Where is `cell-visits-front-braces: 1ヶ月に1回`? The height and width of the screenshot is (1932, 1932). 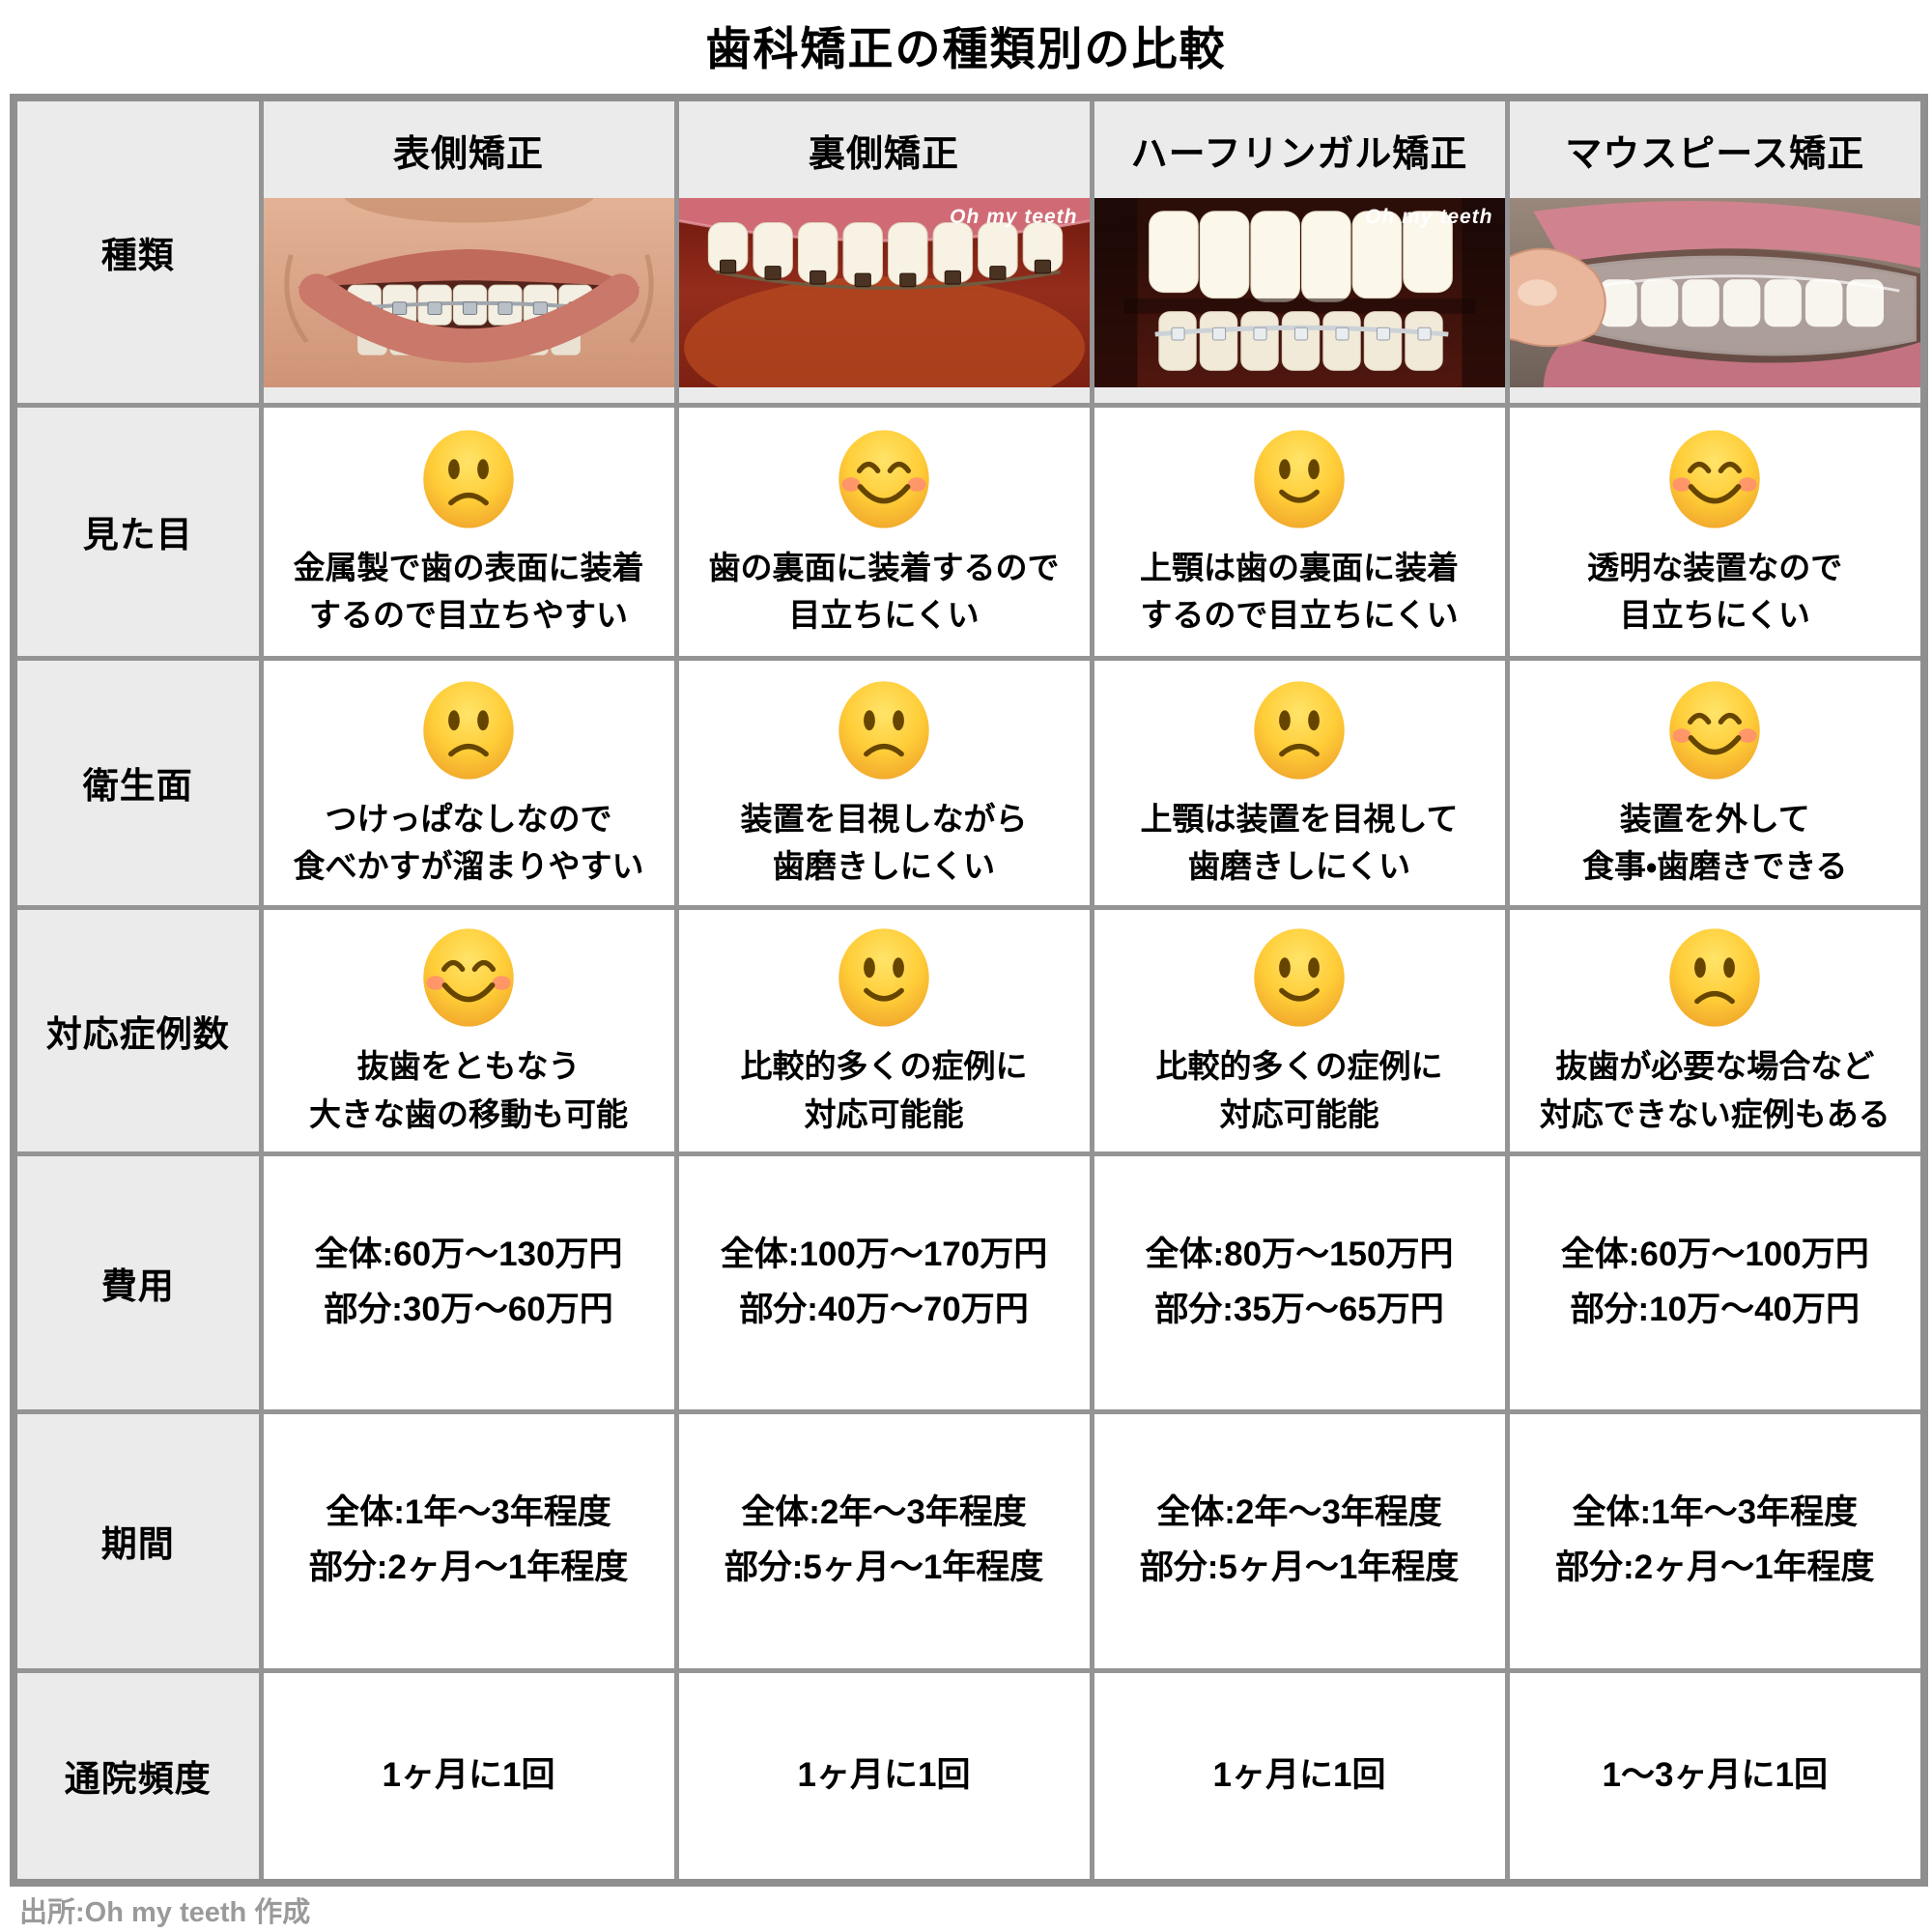
cell-visits-front-braces: 1ヶ月に1回 is located at coordinates (468, 1776).